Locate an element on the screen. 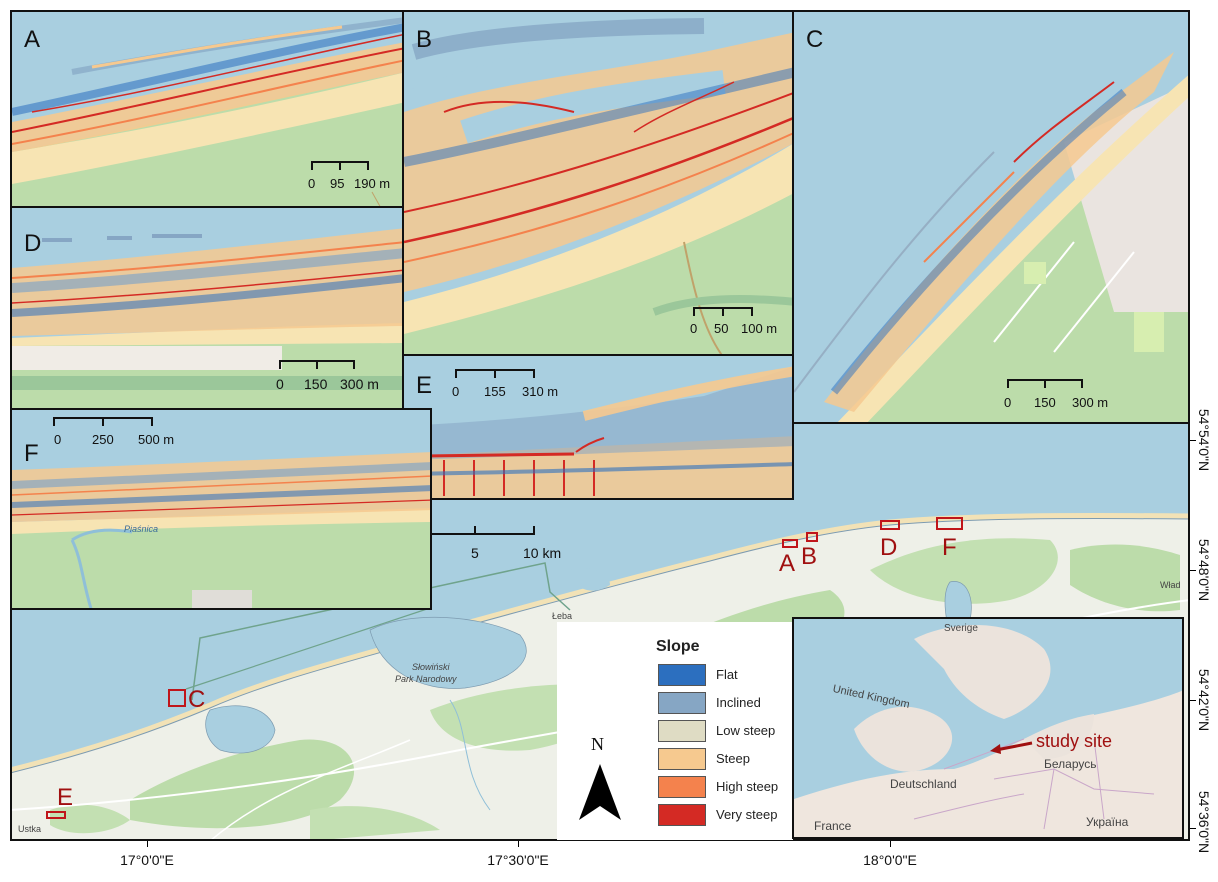 Image resolution: width=1218 pixels, height=882 pixels. main-scale-label: 10 km is located at coordinates (542, 553).